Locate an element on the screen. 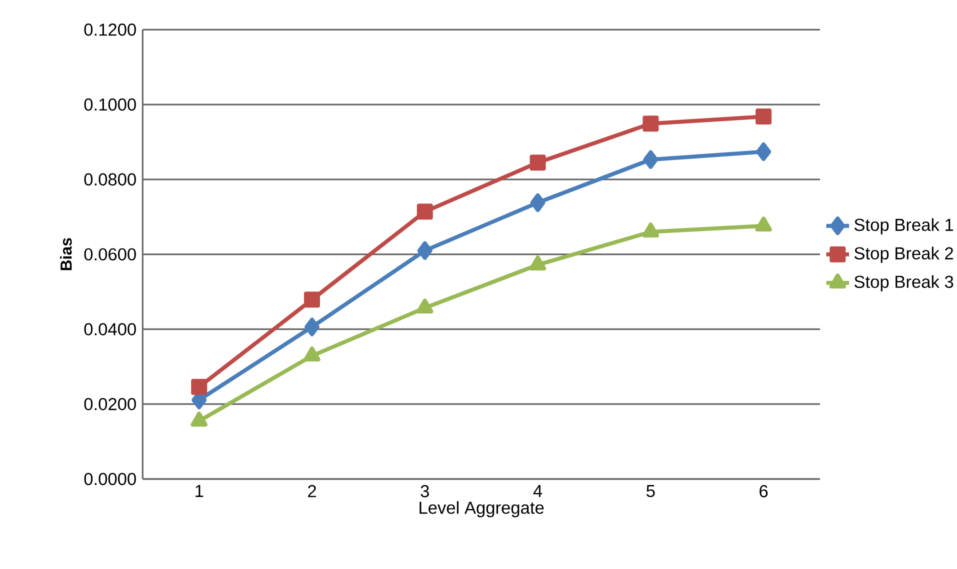 This screenshot has height=569, width=957. legend-label: Stop Break 3 is located at coordinates (904, 283).